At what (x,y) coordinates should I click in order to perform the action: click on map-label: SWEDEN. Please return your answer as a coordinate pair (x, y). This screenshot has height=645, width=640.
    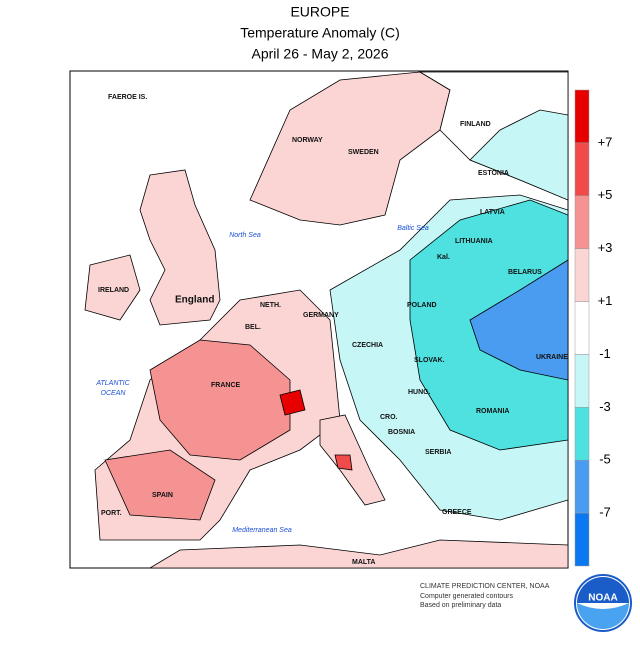
    Looking at the image, I should click on (363, 152).